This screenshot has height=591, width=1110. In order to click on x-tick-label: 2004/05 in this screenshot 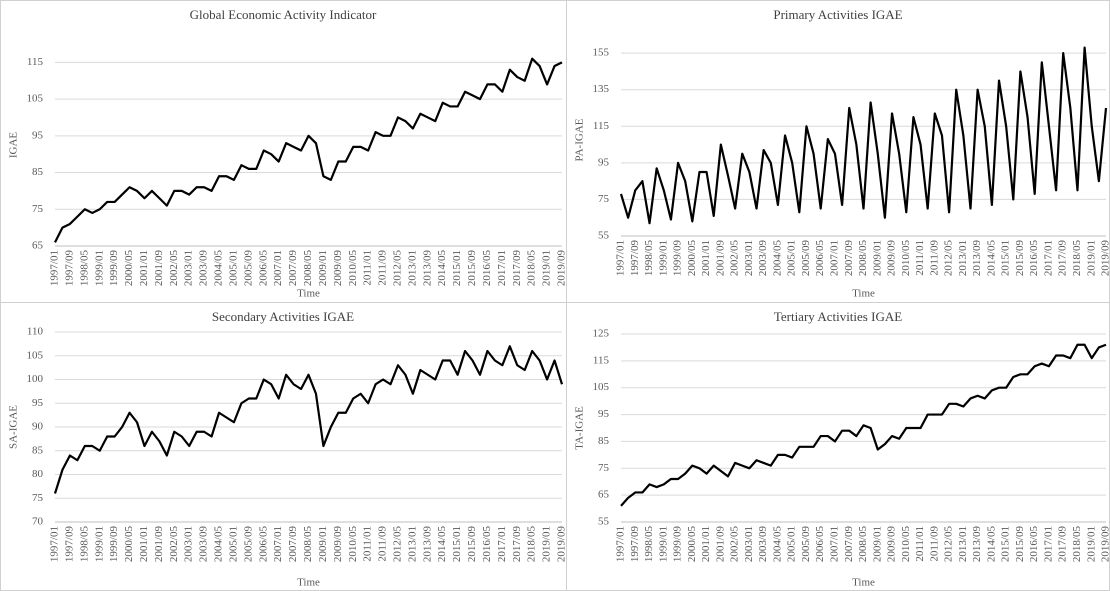, I will do `click(777, 258)`.